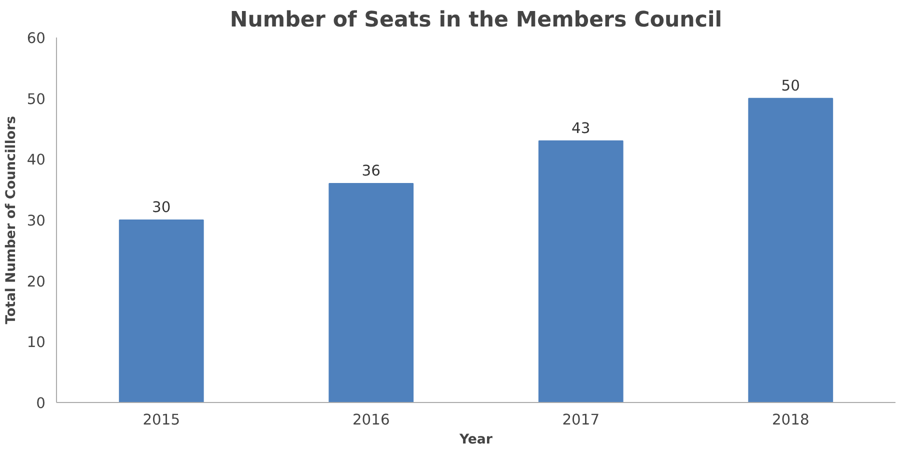 The height and width of the screenshot is (450, 905). What do you see at coordinates (476, 20) in the screenshot?
I see `chart-title: Number of Seats in the Members Council` at bounding box center [476, 20].